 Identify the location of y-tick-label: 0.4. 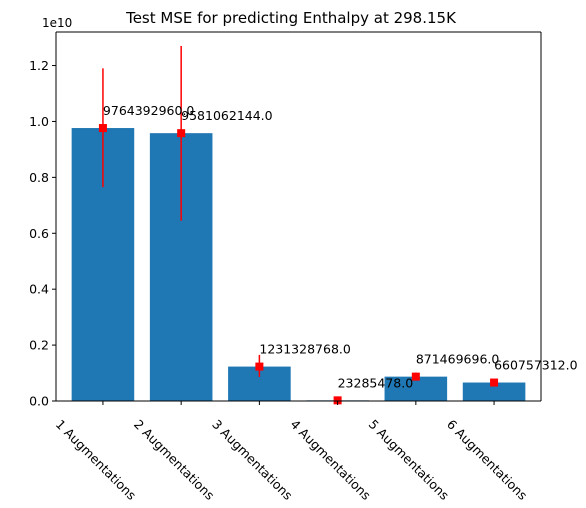
(39, 289).